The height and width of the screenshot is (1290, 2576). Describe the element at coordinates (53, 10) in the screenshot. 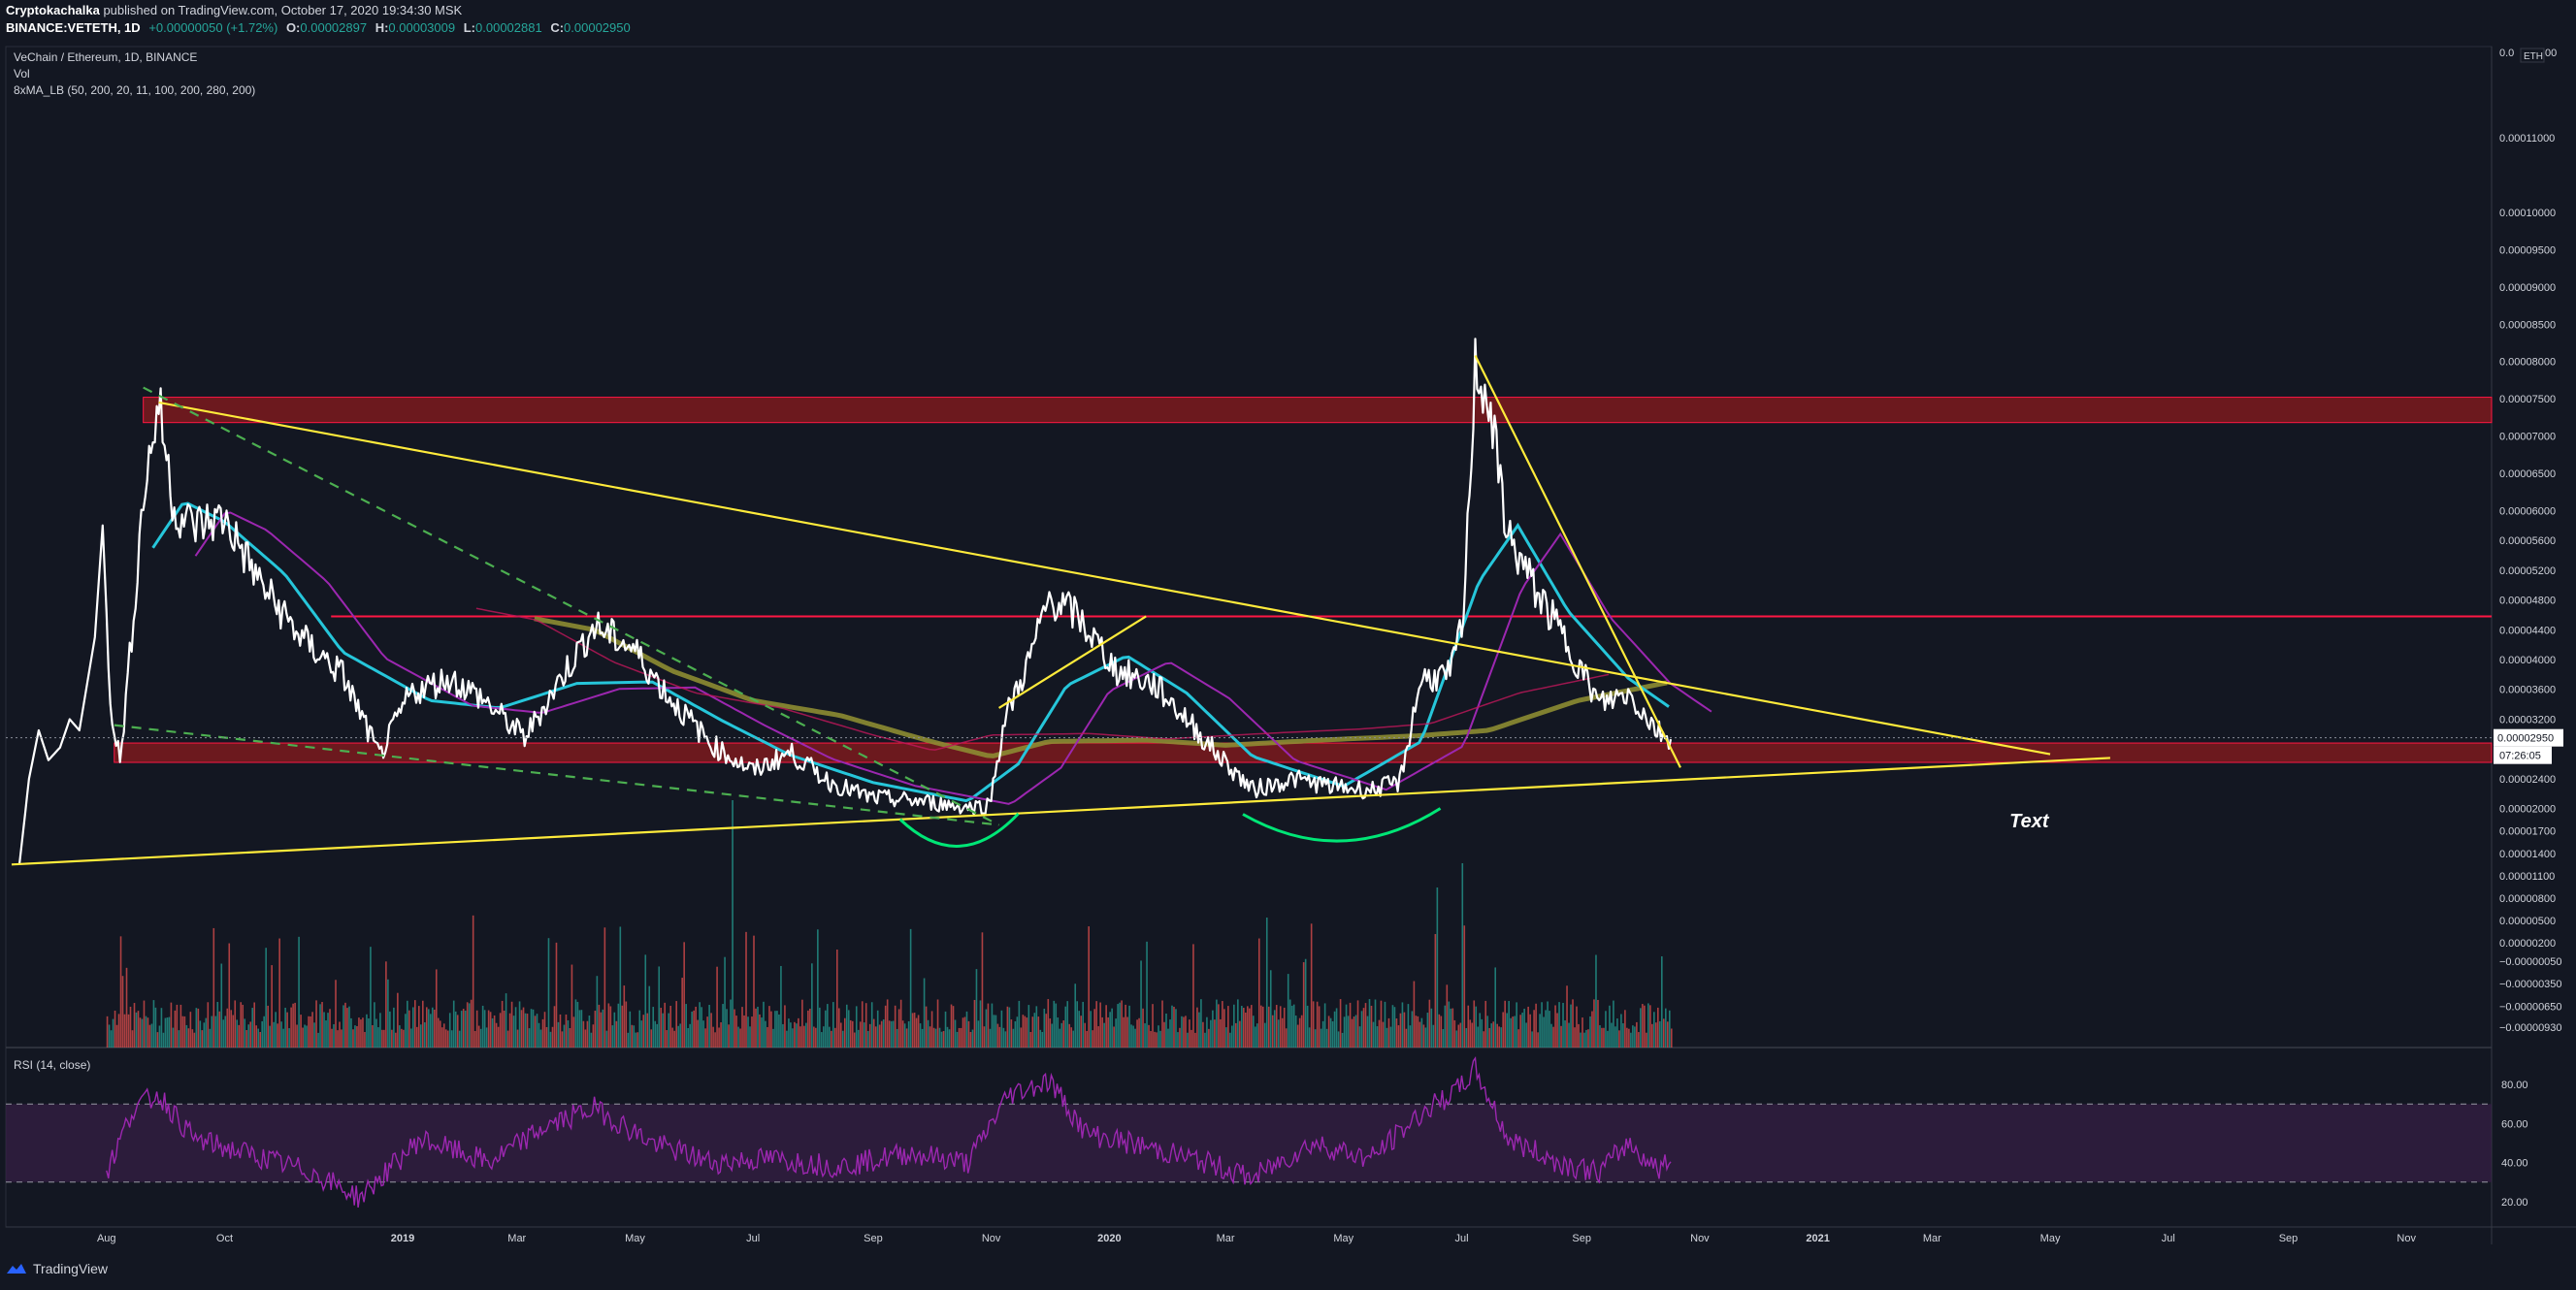

I see `author-name: Cryptokachalka` at that location.